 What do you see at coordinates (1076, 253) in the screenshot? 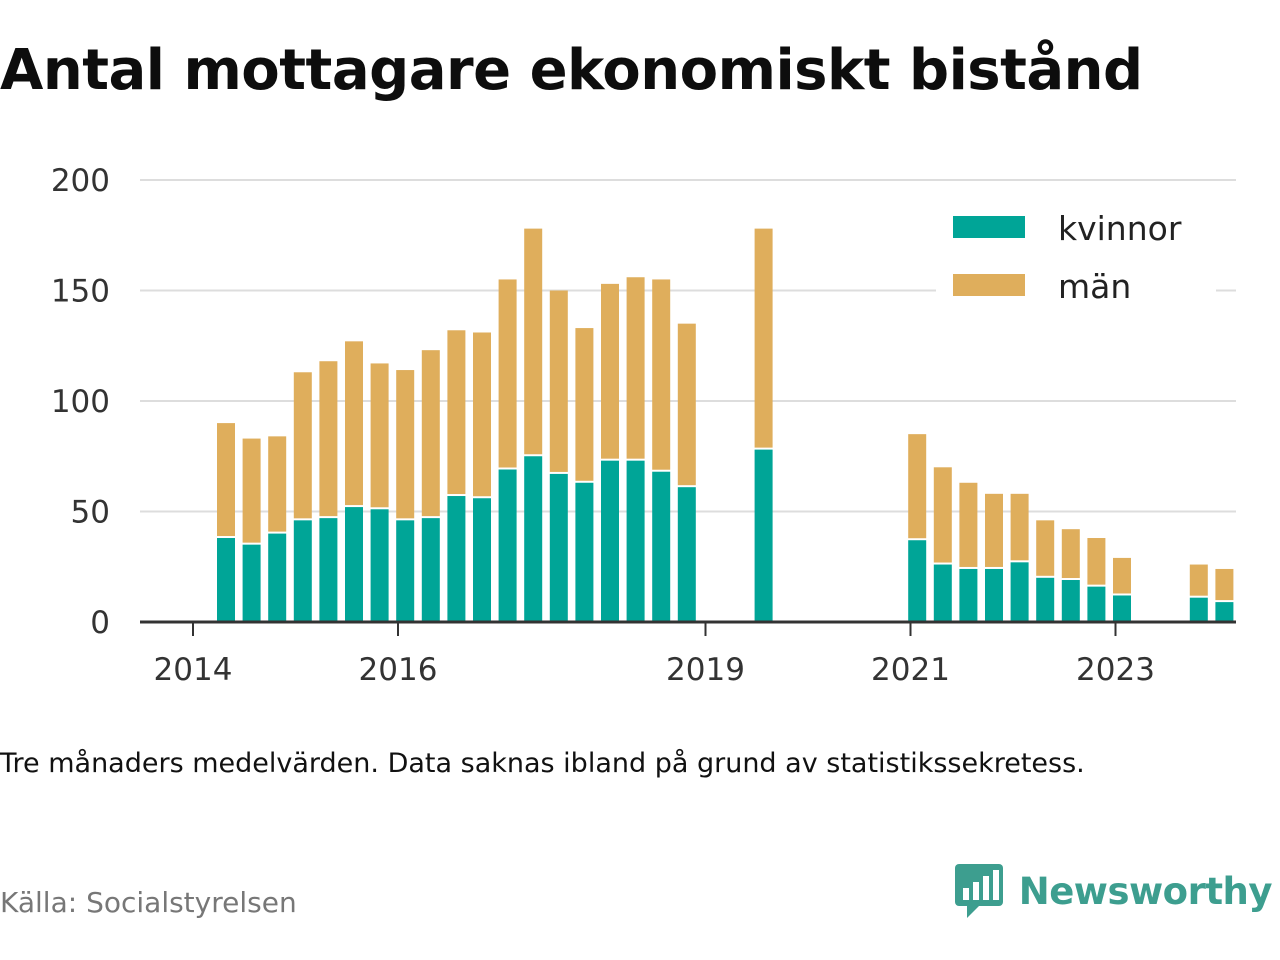
I see `legend: kvinnor män` at bounding box center [1076, 253].